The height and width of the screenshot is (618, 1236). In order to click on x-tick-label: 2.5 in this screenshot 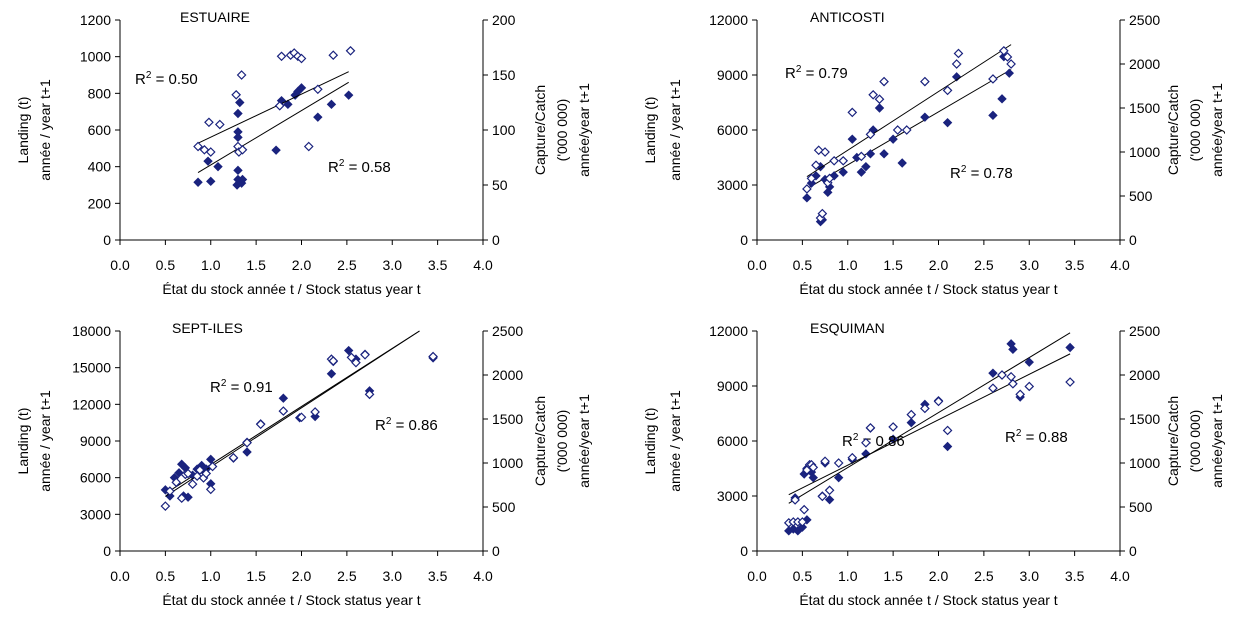, I will do `click(984, 576)`.